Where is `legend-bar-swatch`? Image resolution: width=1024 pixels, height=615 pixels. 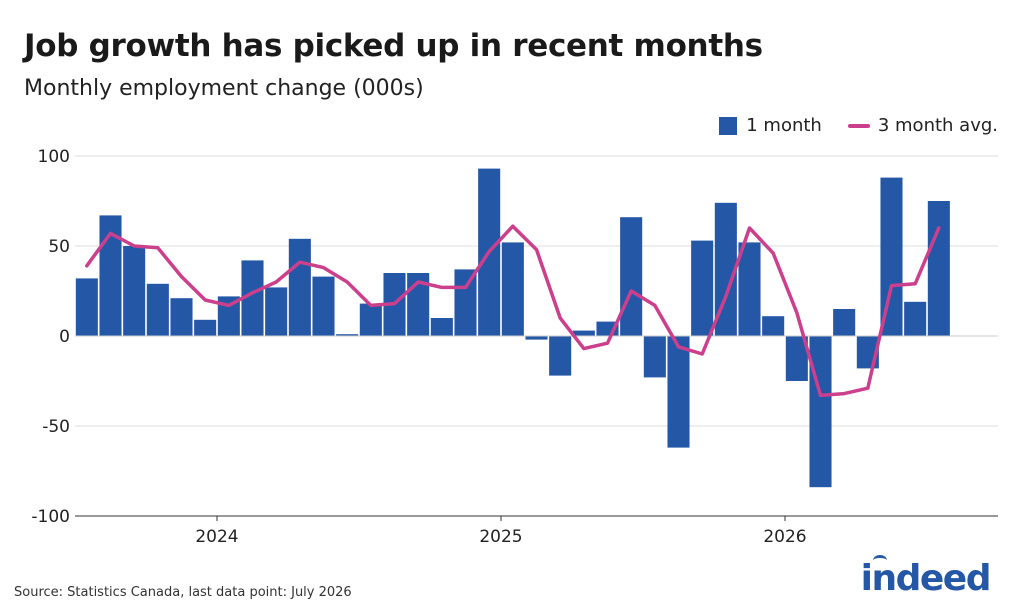 legend-bar-swatch is located at coordinates (728, 125).